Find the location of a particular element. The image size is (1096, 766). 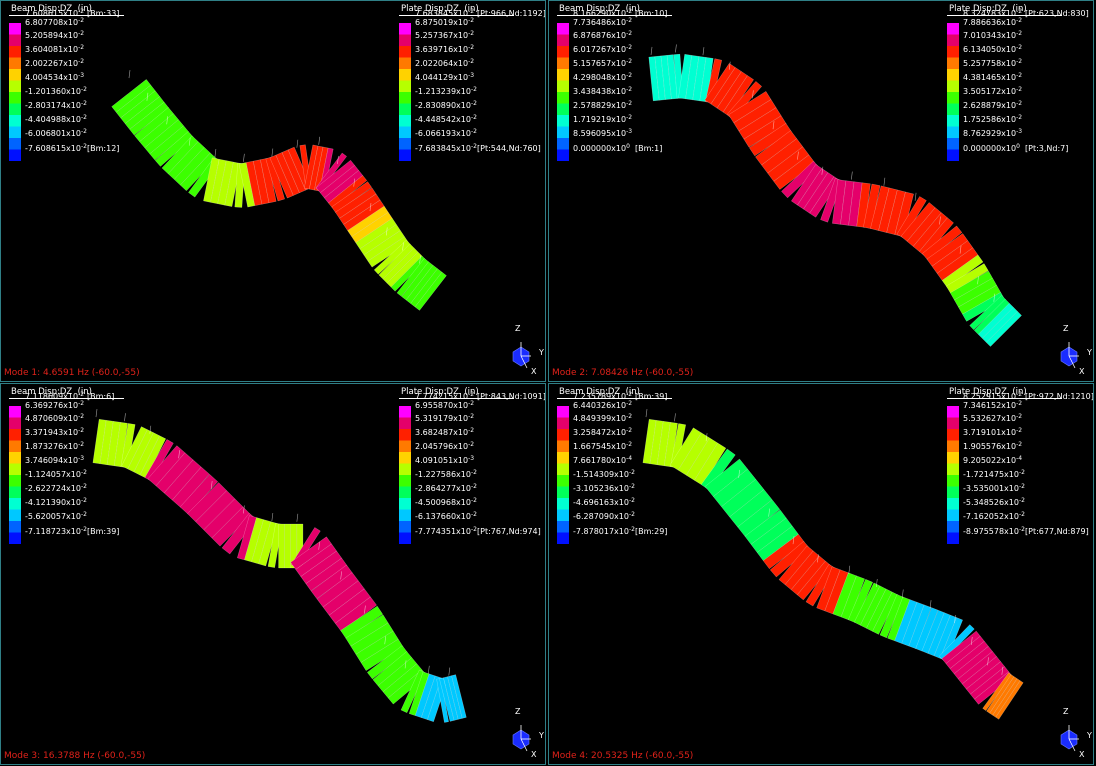

legend-value-3: 3.371943x10⁻² is located at coordinates (55, 432).